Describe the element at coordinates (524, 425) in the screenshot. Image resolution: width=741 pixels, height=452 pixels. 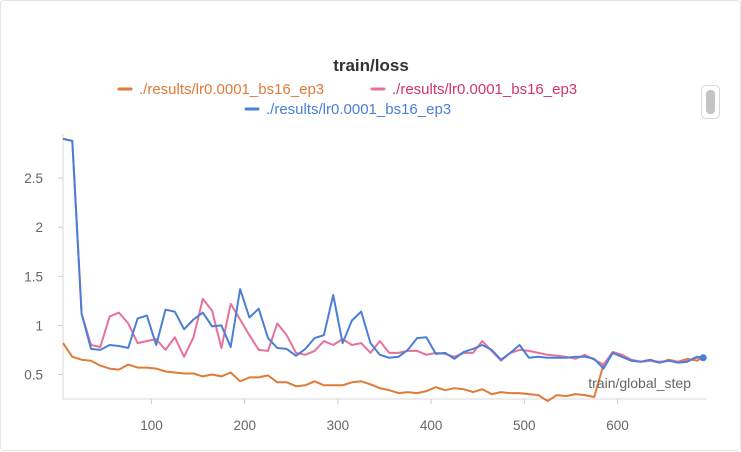
I see `x-tick-label: 500` at that location.